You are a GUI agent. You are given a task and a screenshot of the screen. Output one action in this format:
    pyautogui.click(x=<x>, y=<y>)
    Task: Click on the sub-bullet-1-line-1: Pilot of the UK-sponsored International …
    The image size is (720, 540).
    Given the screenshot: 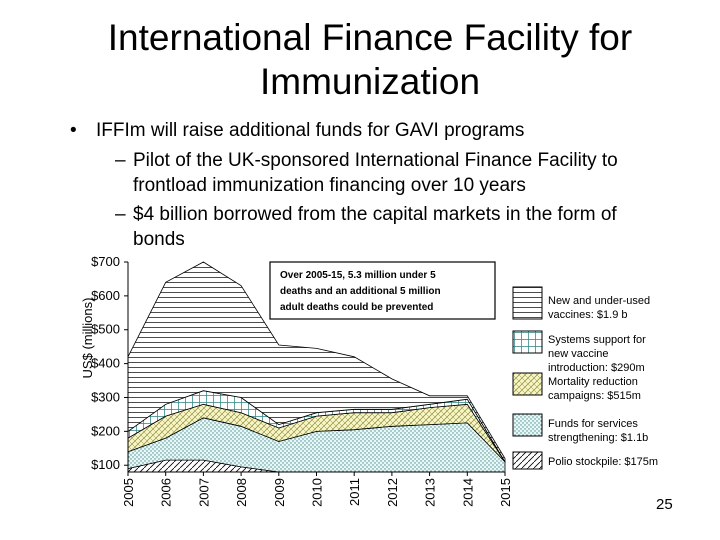 What is the action you would take?
    pyautogui.click(x=375, y=160)
    